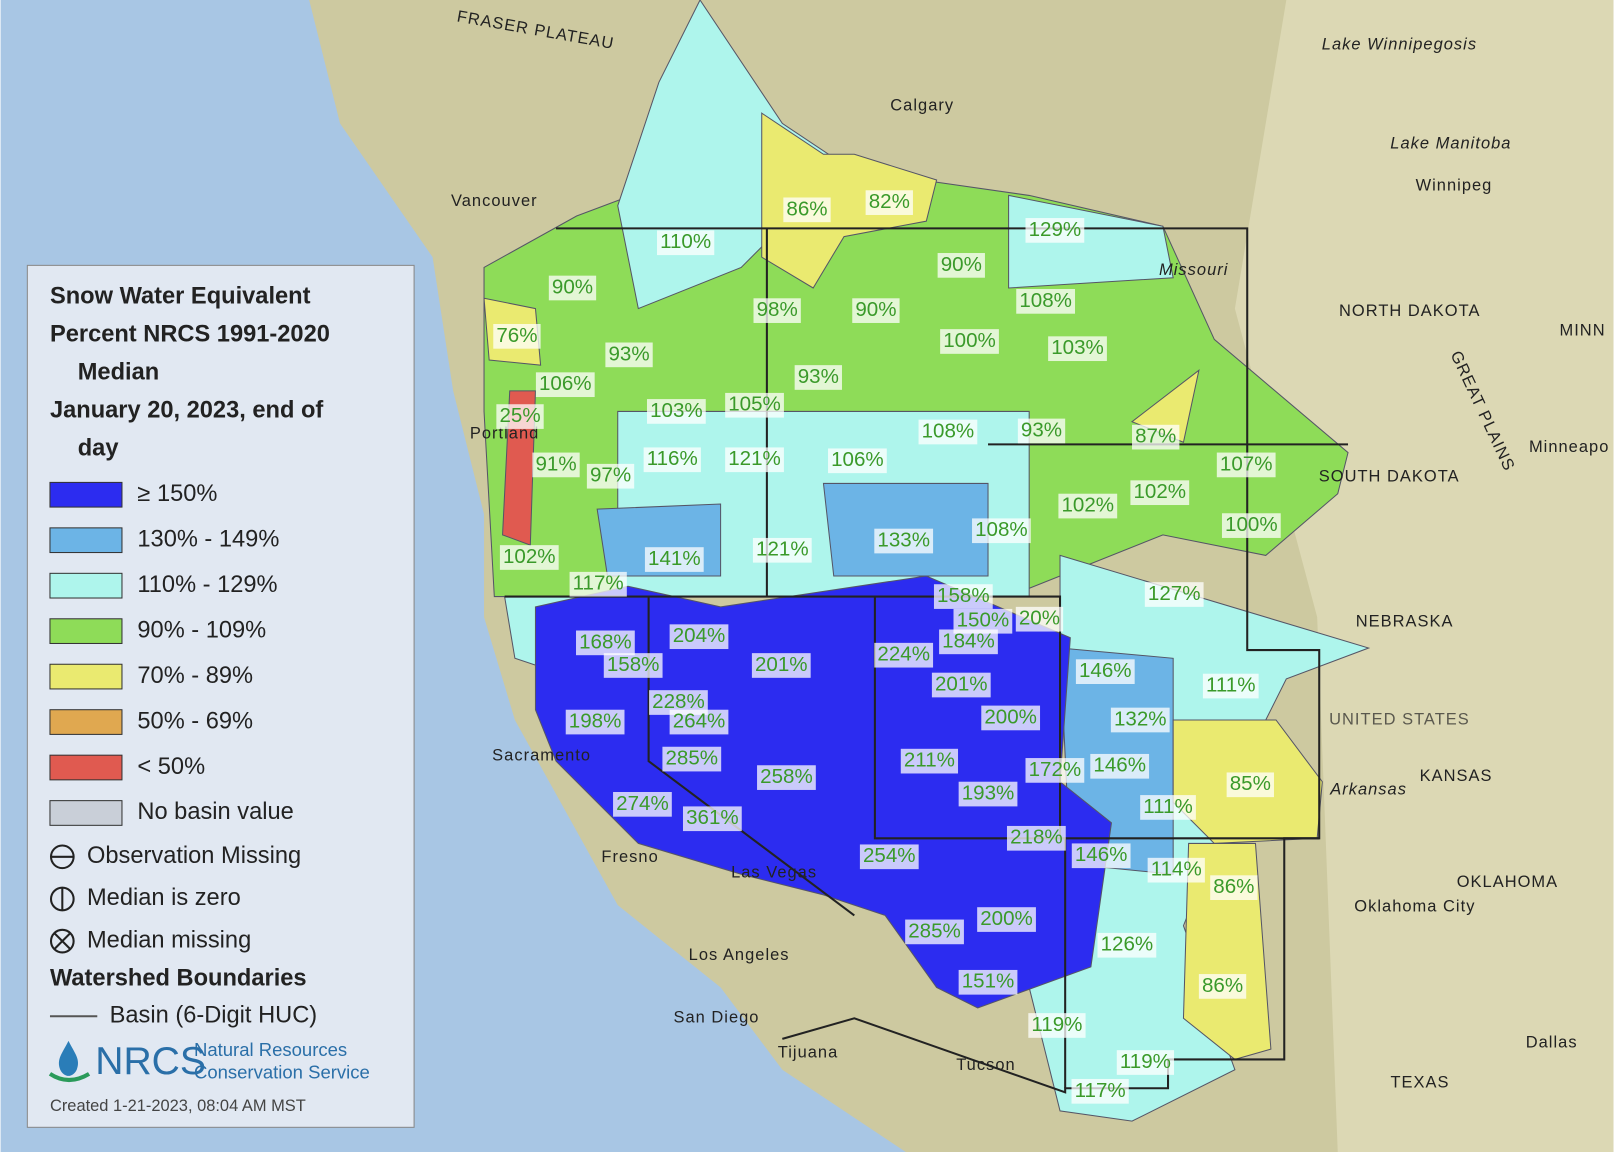 This screenshot has width=1614, height=1157. Describe the element at coordinates (1399, 719) in the screenshot. I see `place-label: UNITED STATES` at that location.